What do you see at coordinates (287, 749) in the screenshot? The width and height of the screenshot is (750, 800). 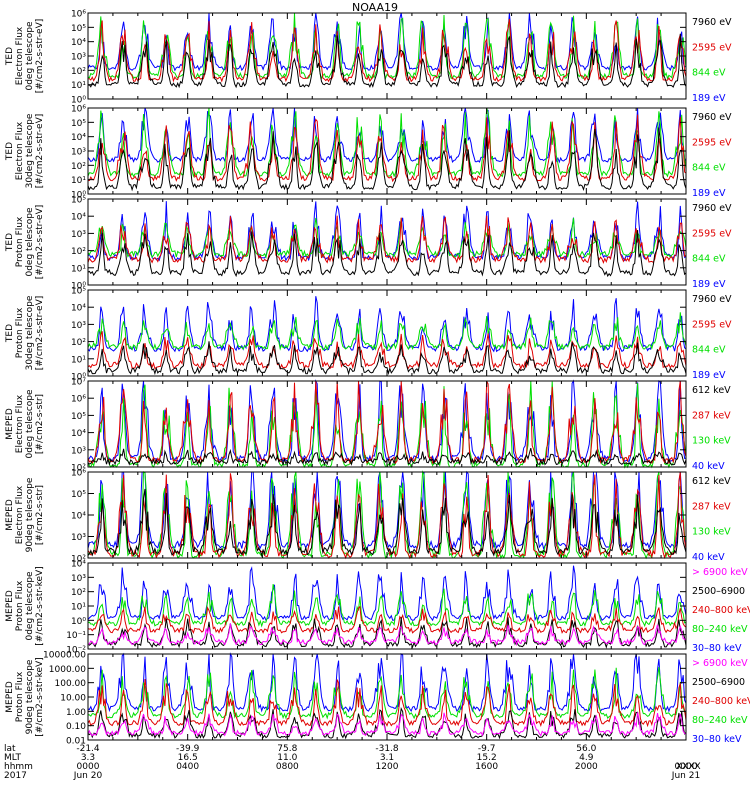 I see `x-tick-label: 75.8` at bounding box center [287, 749].